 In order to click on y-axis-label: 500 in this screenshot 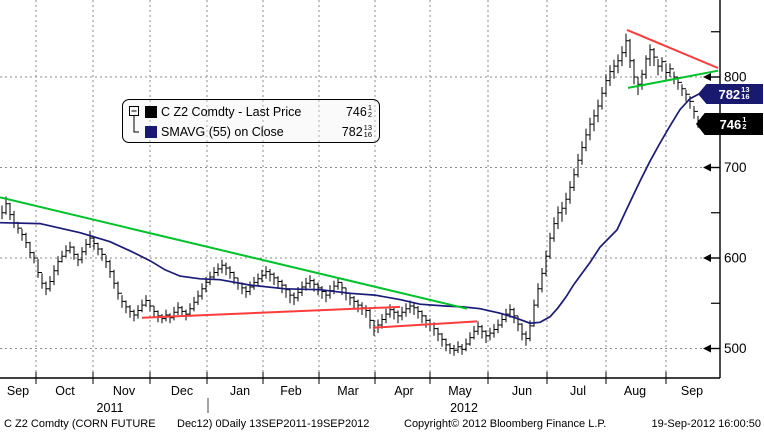, I will do `click(735, 348)`.